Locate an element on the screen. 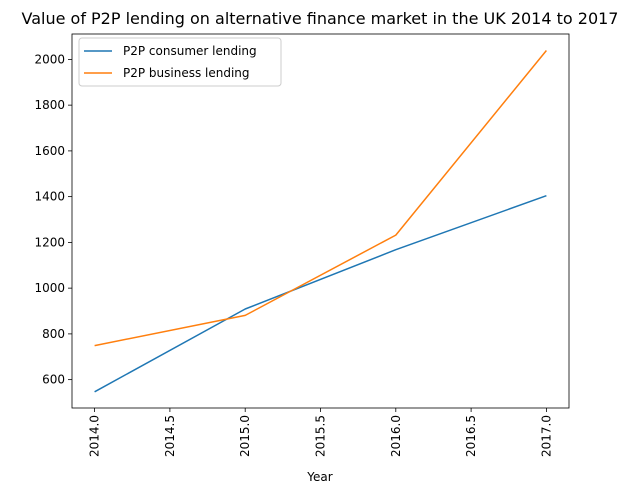 Image resolution: width=639 pixels, height=498 pixels. legend-label: P2P consumer lending is located at coordinates (190, 51).